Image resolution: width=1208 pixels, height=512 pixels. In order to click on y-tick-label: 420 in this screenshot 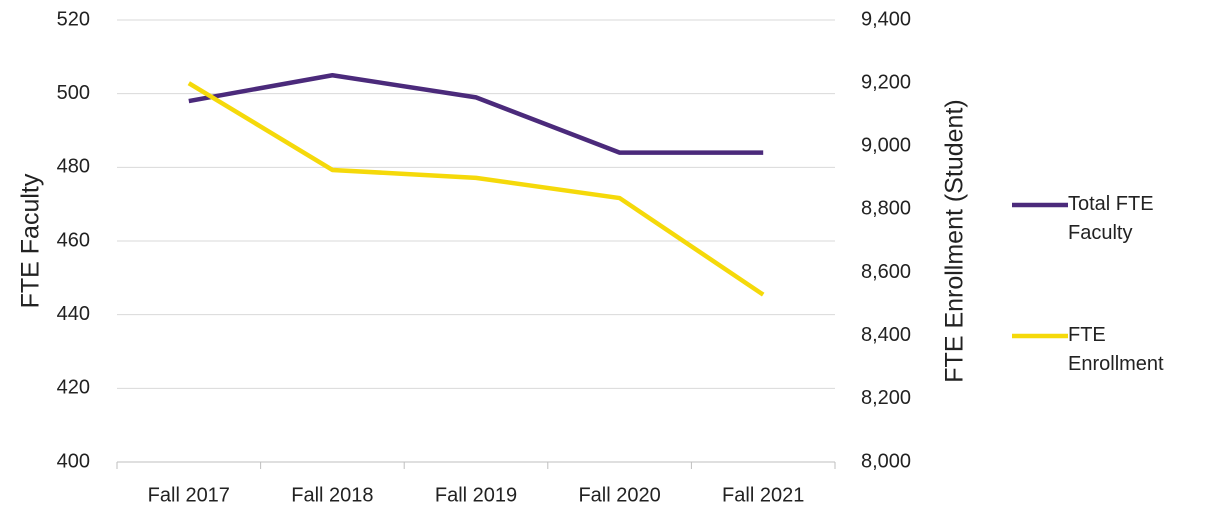, I will do `click(73, 388)`.